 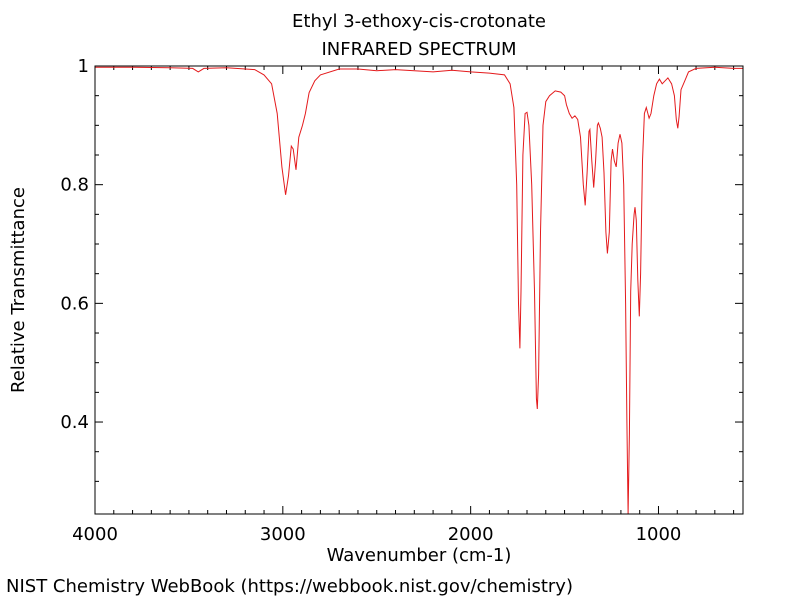 I want to click on y-axis-label: Relative Transmittance, so click(x=18, y=290).